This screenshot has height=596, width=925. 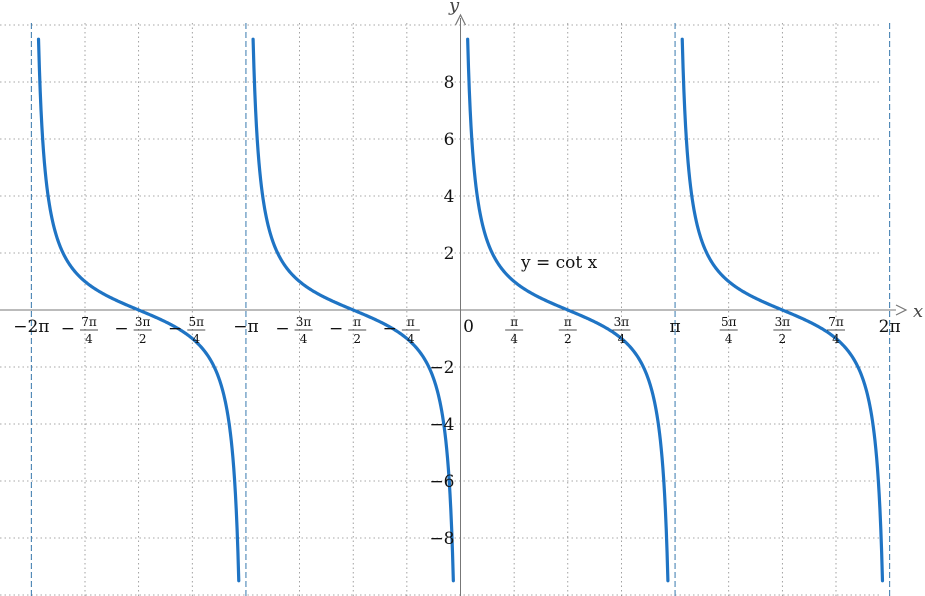 What do you see at coordinates (441, 368) in the screenshot?
I see `y-tick-label: −2` at bounding box center [441, 368].